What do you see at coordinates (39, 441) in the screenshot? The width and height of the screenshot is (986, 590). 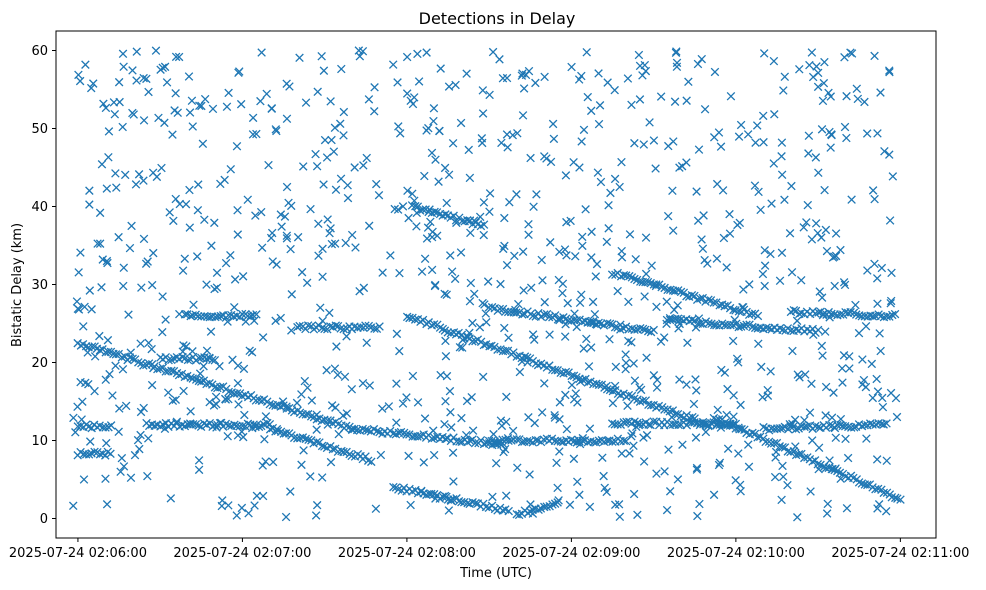 I see `y-tick-label: 10` at bounding box center [39, 441].